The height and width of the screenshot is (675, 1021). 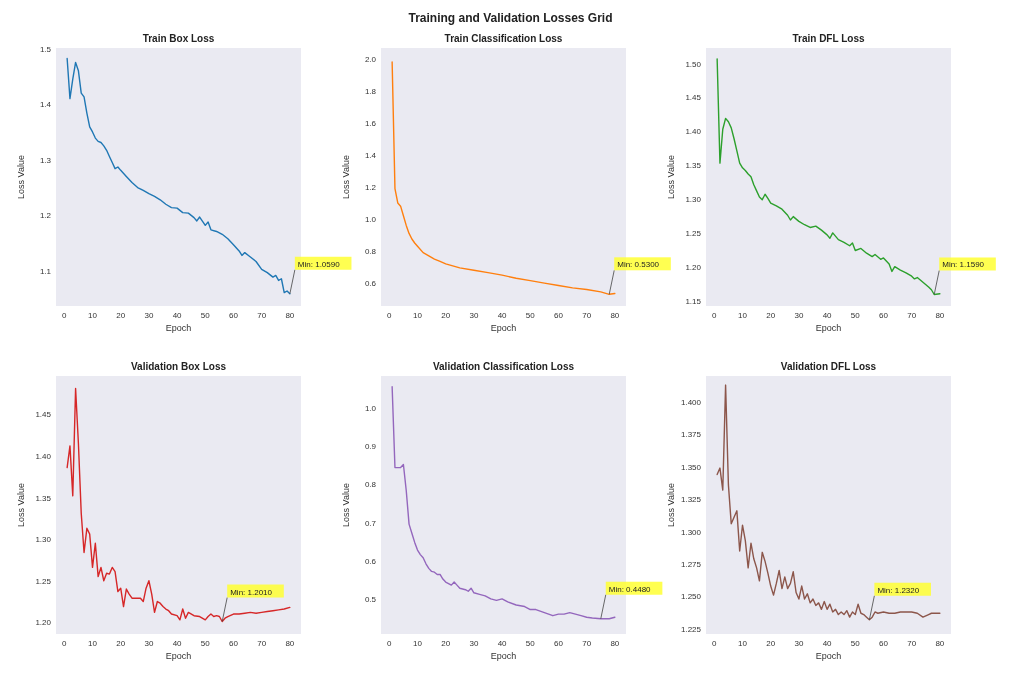 I want to click on chart-title: Validation DFL Loss, so click(x=828, y=366).